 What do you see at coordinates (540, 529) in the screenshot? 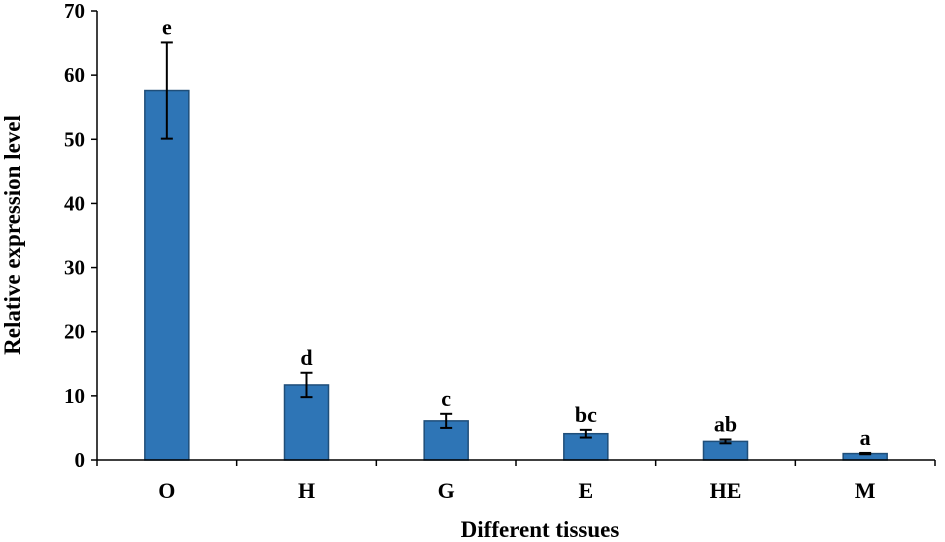
I see `x-axis-title: Different tissues` at bounding box center [540, 529].